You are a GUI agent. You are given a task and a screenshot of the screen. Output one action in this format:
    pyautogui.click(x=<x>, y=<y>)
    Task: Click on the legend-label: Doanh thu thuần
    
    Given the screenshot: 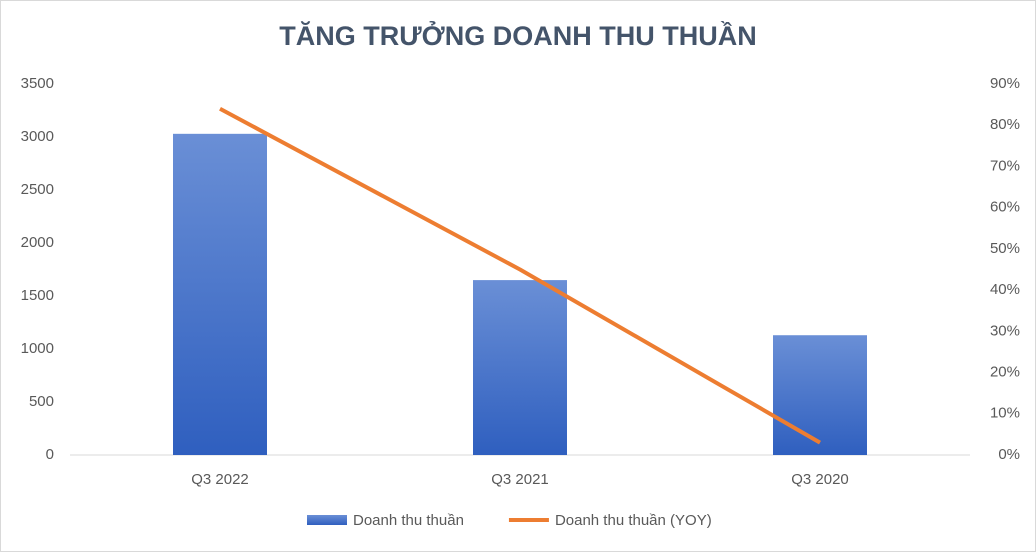 What is the action you would take?
    pyautogui.click(x=408, y=520)
    